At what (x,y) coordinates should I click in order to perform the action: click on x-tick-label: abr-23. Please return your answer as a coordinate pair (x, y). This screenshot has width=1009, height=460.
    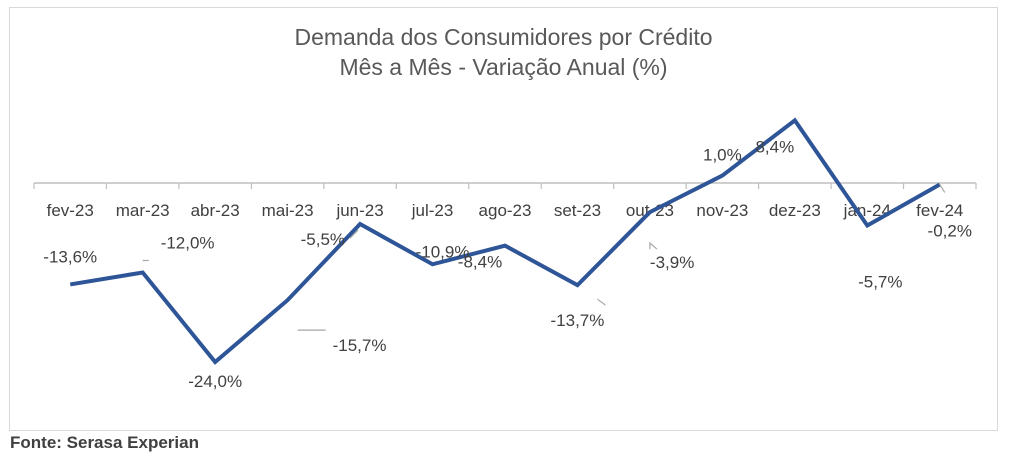
    Looking at the image, I should click on (215, 210).